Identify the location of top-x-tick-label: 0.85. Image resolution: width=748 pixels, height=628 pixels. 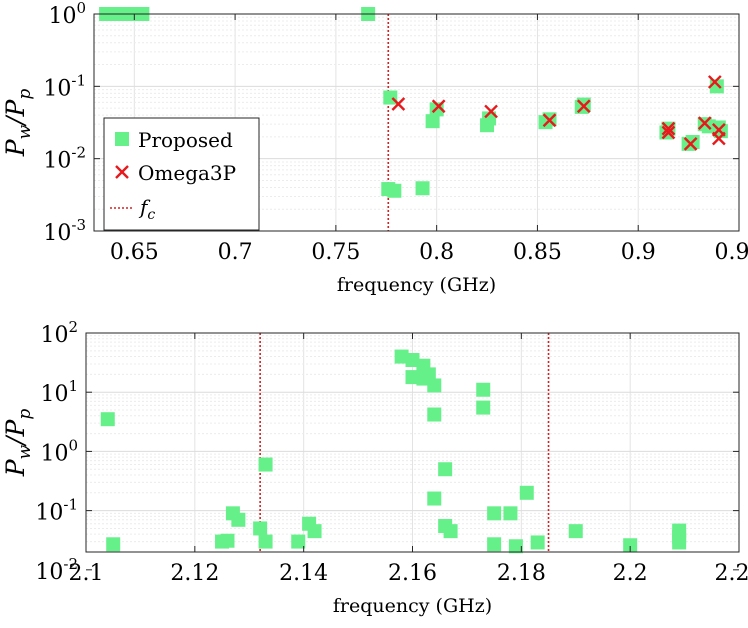
(537, 252).